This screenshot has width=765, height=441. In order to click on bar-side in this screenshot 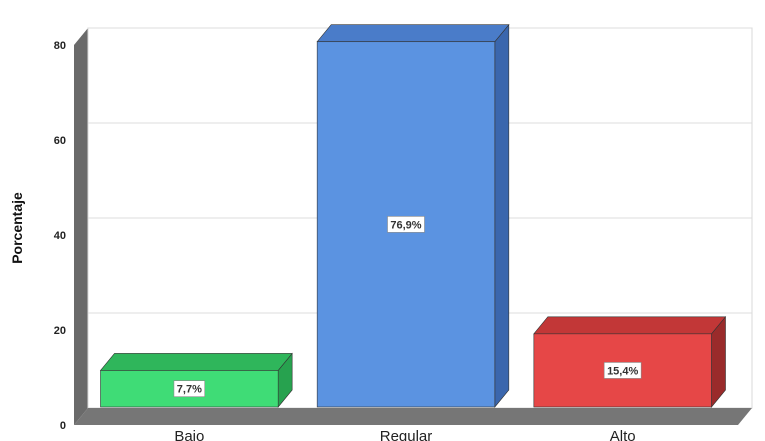, I will do `click(502, 215)`.